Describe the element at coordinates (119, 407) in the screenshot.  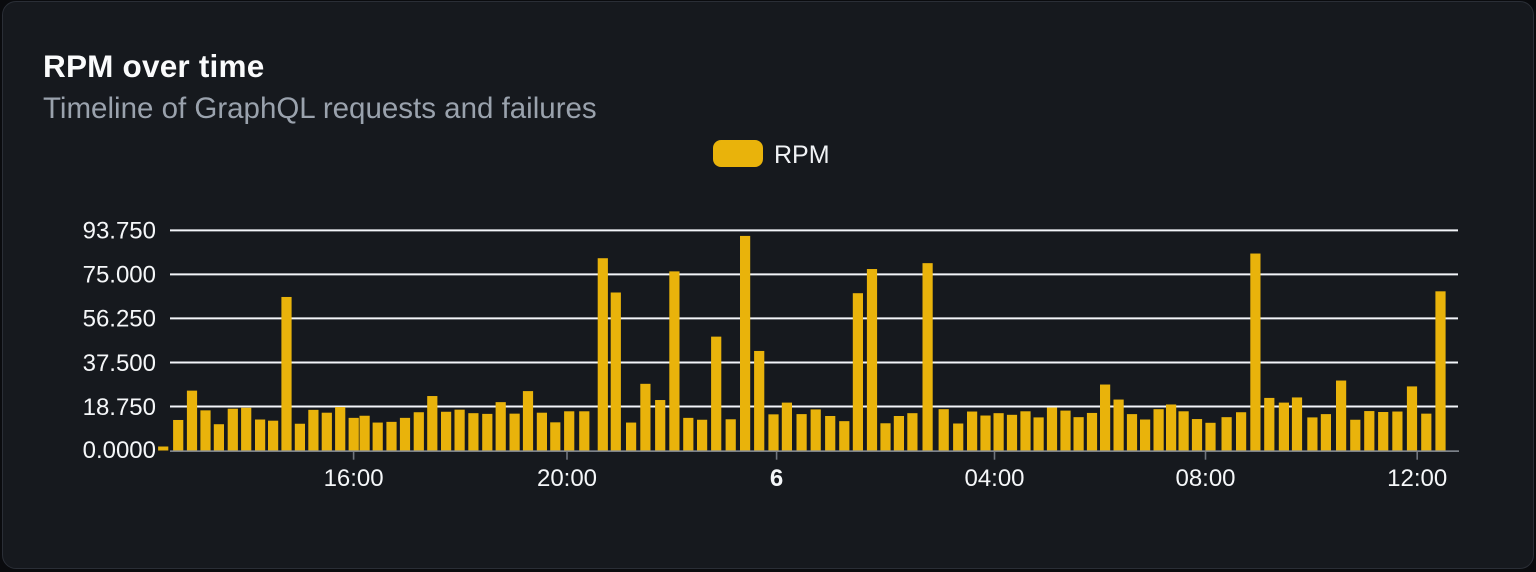
I see `svg-text: 18.750` at that location.